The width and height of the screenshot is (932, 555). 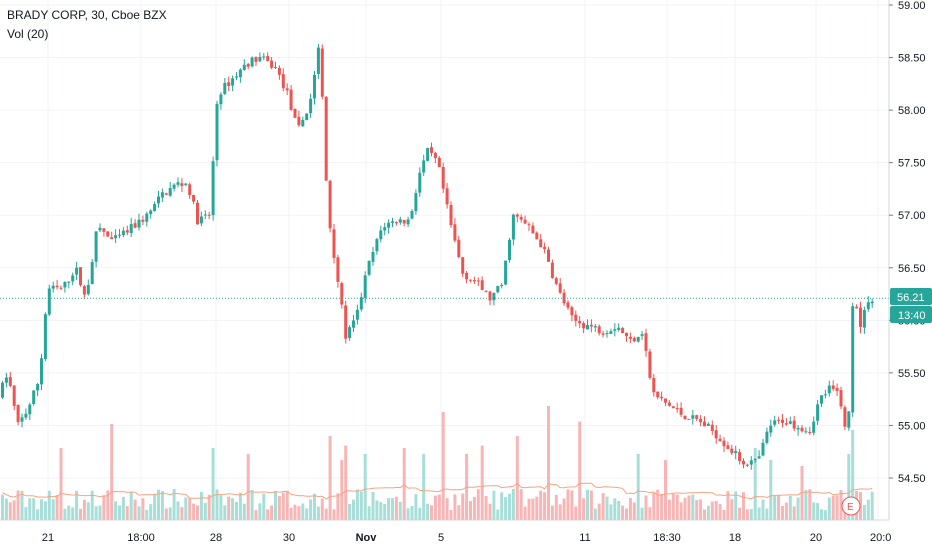 I want to click on price-tick-label: 57.50, so click(x=912, y=164).